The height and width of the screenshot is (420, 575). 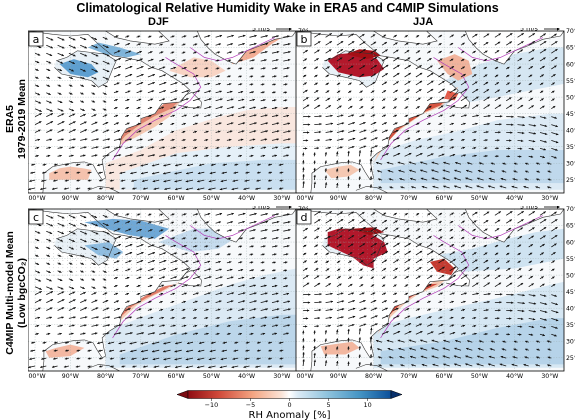 I want to click on colorbar: −10 −5 0 5 10 RH Anomaly [%], so click(x=289, y=405).